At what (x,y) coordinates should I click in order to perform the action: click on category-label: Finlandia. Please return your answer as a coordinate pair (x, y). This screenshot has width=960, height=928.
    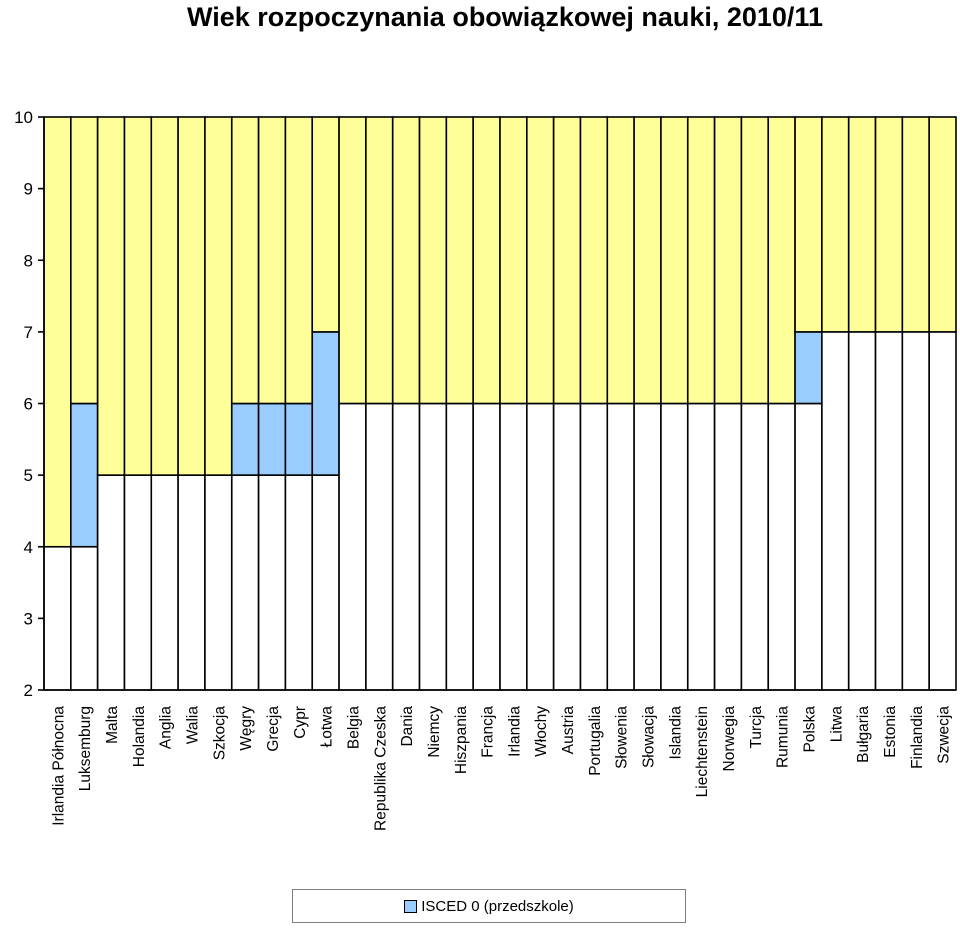
    Looking at the image, I should click on (917, 737).